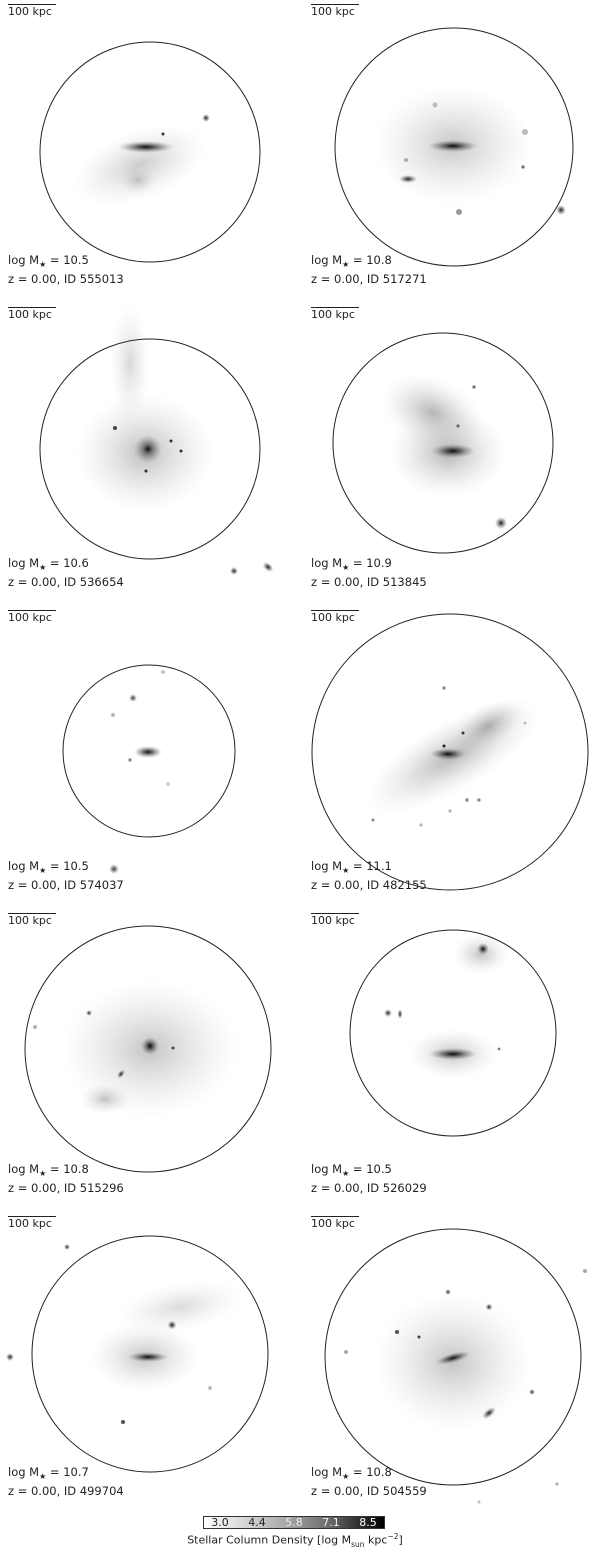 This screenshot has width=590, height=1552. I want to click on redshift-id-label: z = 0.00, ID 574037, so click(66, 885).